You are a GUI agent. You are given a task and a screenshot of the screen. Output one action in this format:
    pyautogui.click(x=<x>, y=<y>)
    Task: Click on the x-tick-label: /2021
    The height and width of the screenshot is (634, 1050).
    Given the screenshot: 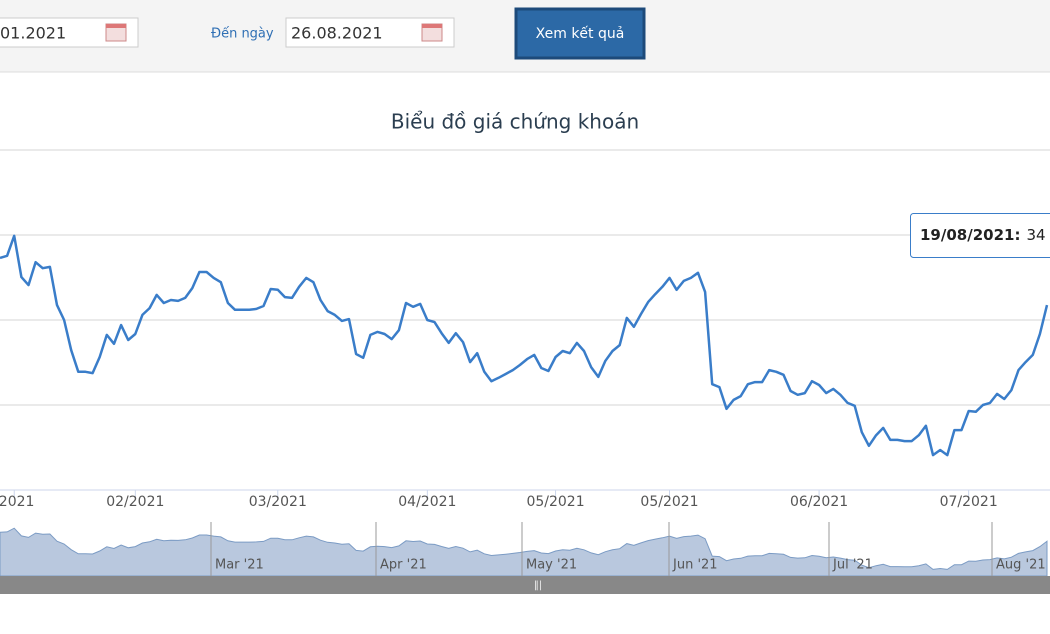 What is the action you would take?
    pyautogui.click(x=17, y=502)
    